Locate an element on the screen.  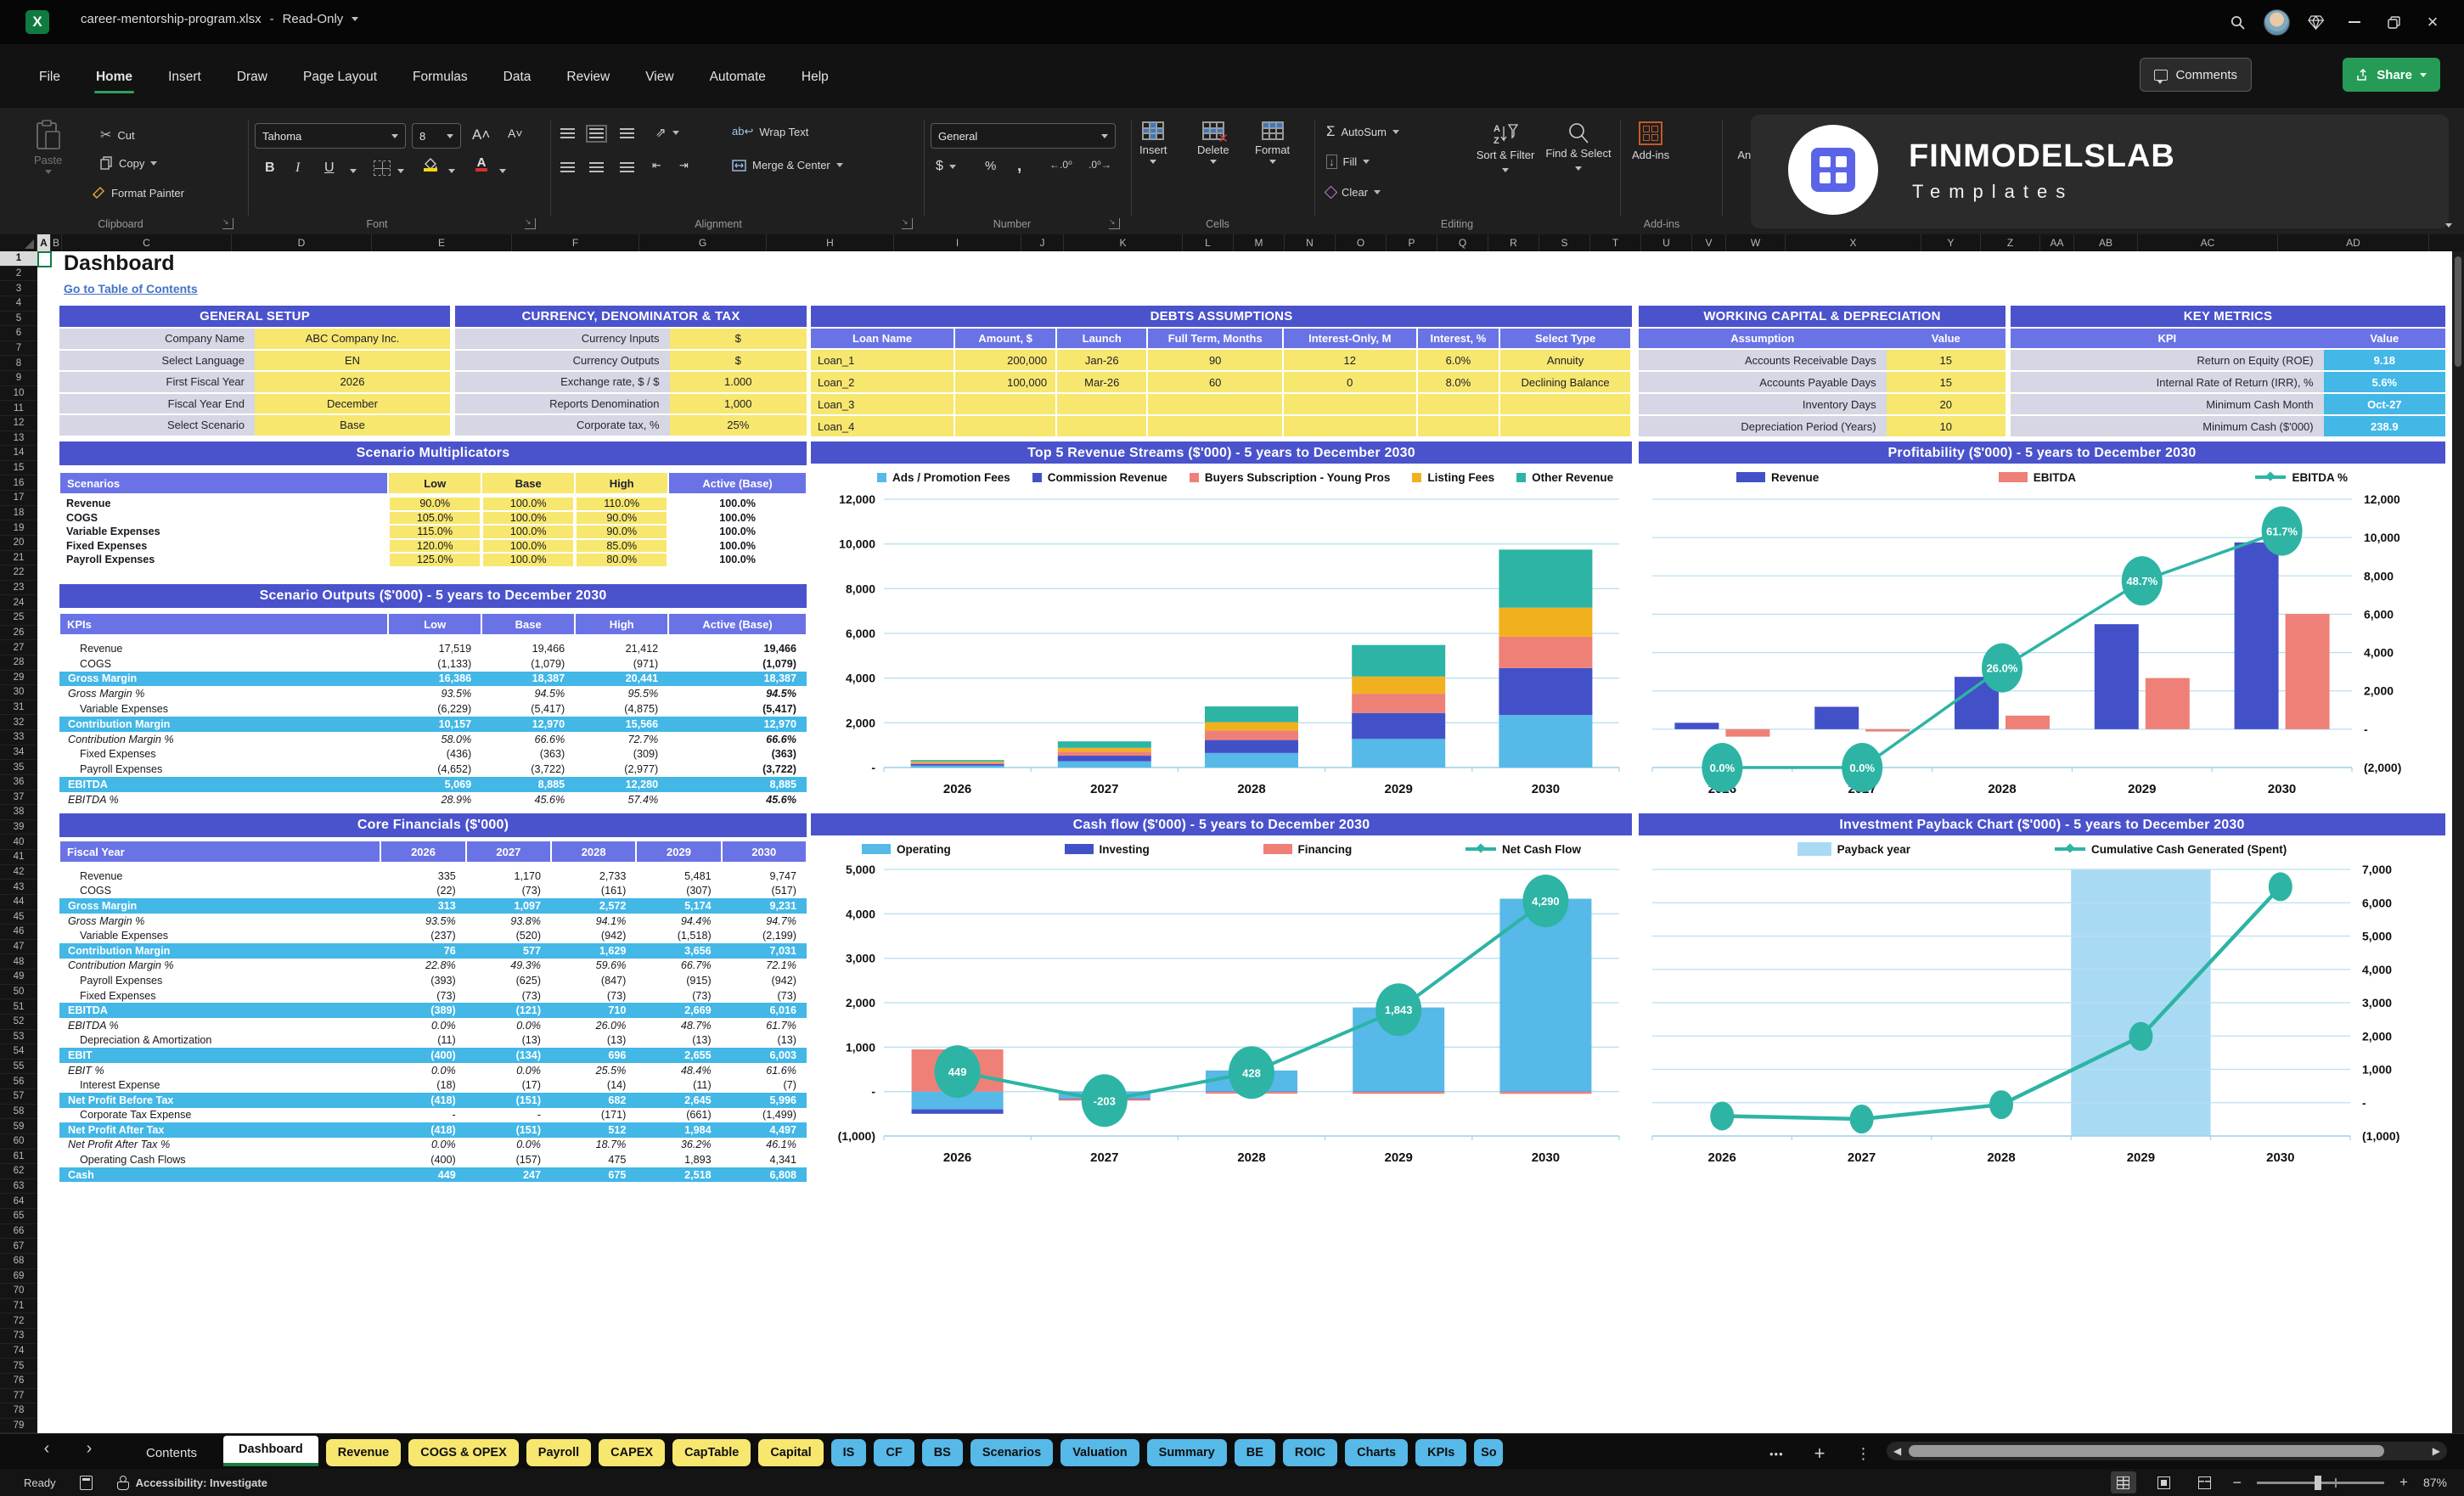
horizontal-scrollbar: ◀ ▶ is located at coordinates (2167, 1451).